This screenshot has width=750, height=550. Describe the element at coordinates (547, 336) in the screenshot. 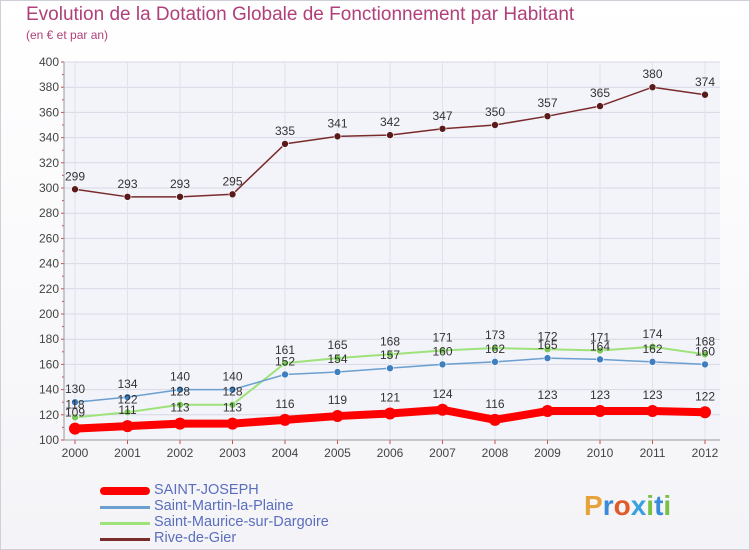

I see `data-label-saint-maurice-sur-dargoire: 172` at that location.